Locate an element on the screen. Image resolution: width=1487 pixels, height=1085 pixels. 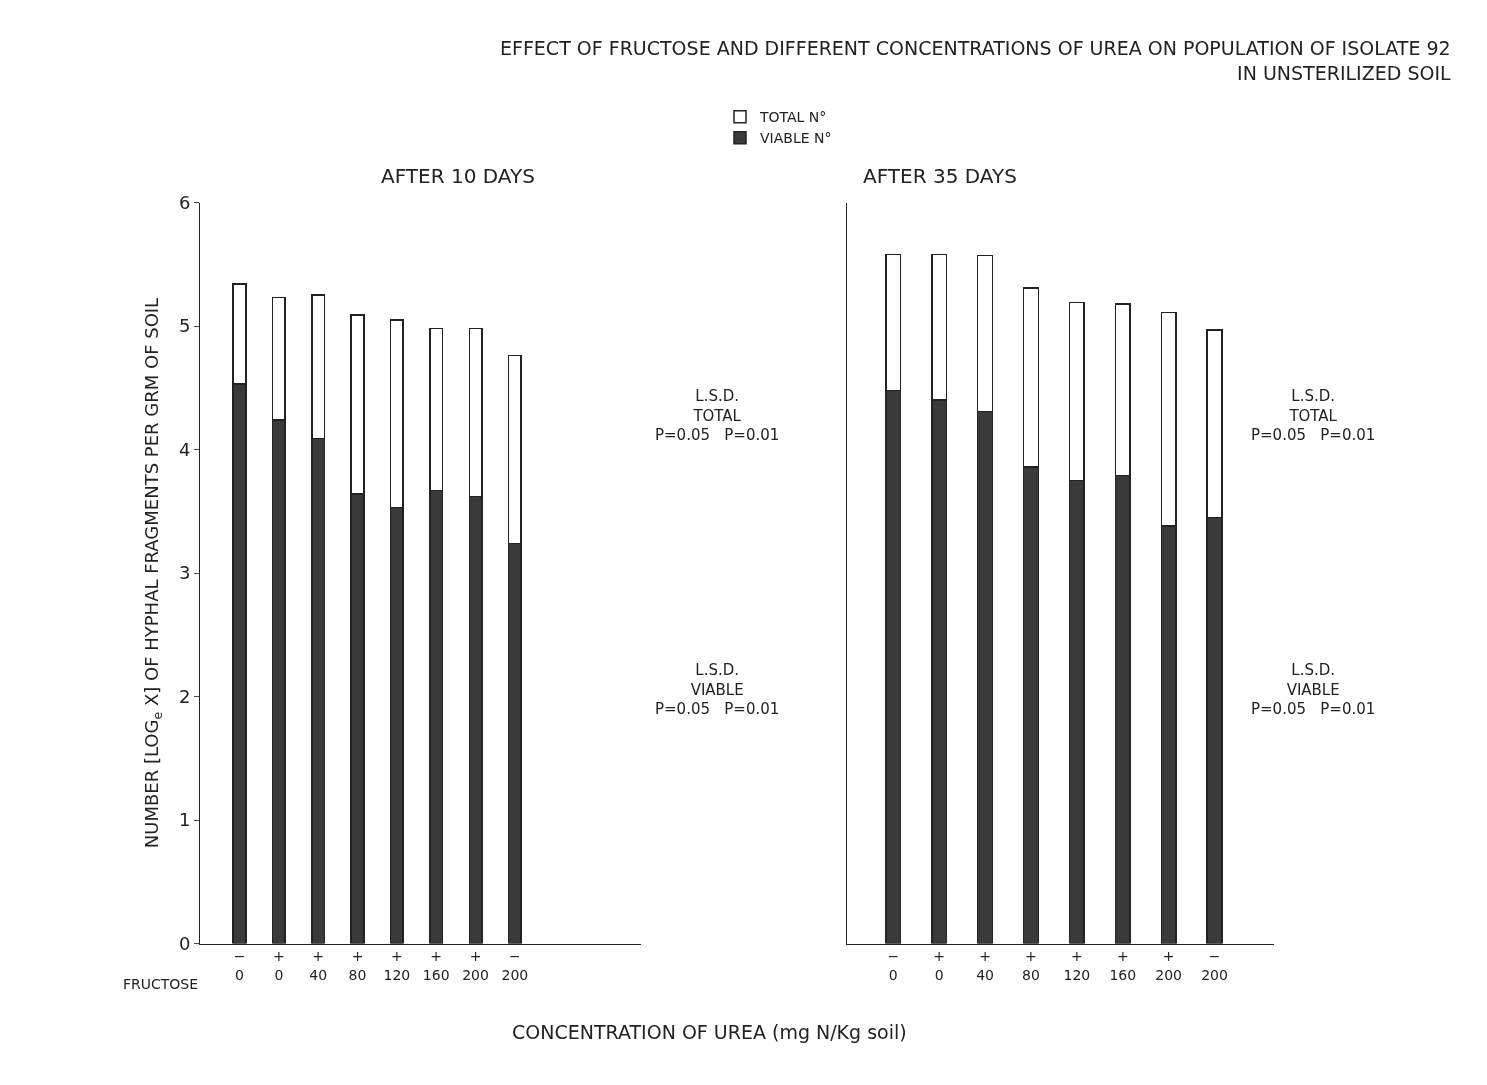
annotation: L.S.D. VIABLE P=0.05 P=0.01 is located at coordinates (1313, 689).